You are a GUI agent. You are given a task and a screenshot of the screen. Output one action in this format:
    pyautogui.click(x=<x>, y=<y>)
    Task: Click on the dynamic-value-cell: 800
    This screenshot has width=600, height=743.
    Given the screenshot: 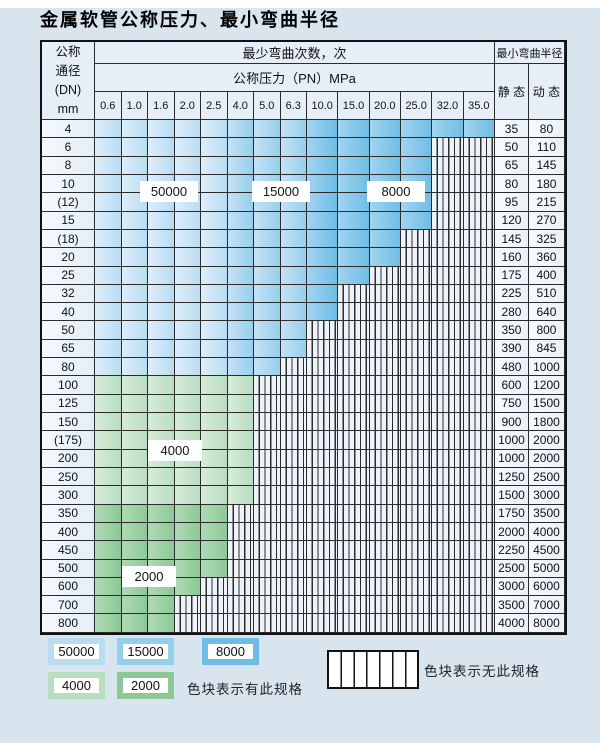 What is the action you would take?
    pyautogui.click(x=546, y=330)
    